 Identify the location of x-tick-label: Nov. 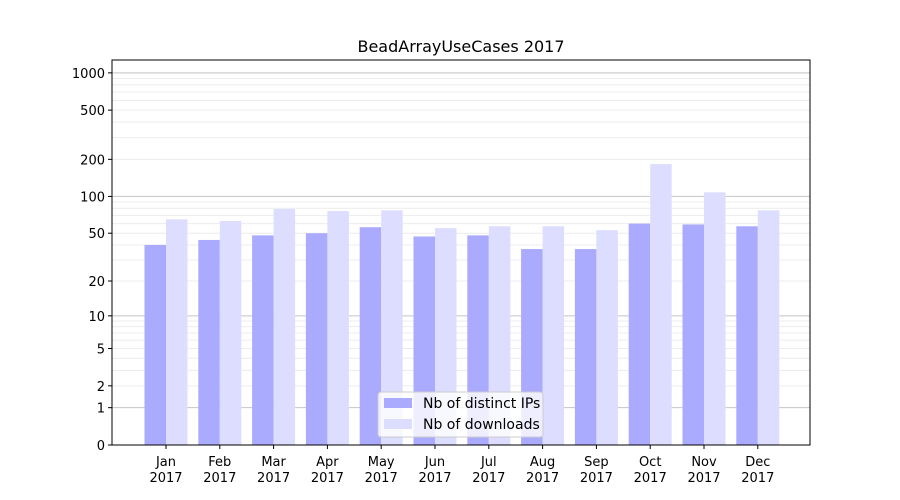
(704, 462).